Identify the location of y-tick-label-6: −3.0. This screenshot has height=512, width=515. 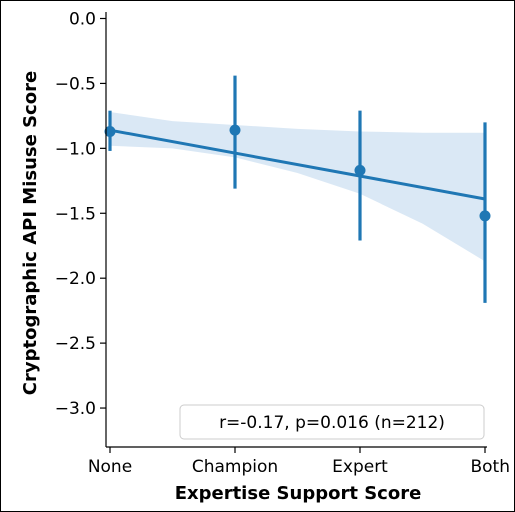
(75, 409).